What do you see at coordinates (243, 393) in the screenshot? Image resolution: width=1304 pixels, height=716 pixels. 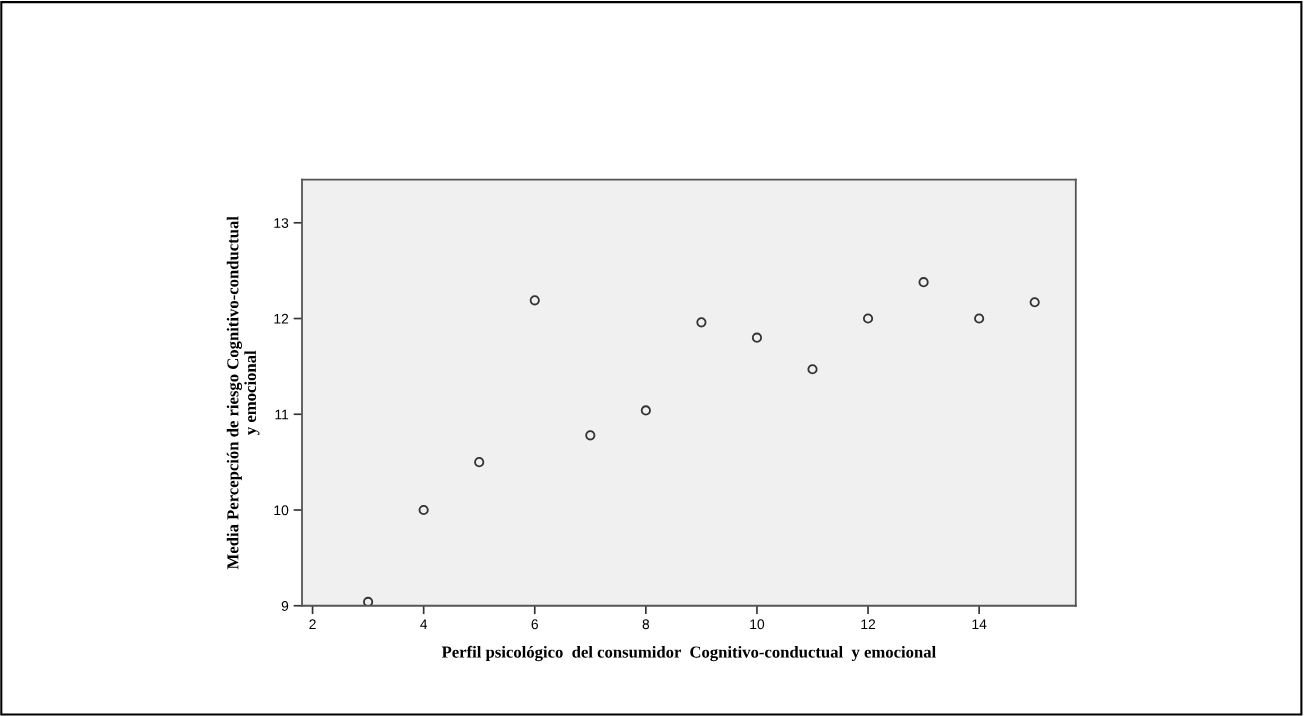 I see `y-axis-title: Media Percepción de riesgo Cognitivo-conductual y emocional` at bounding box center [243, 393].